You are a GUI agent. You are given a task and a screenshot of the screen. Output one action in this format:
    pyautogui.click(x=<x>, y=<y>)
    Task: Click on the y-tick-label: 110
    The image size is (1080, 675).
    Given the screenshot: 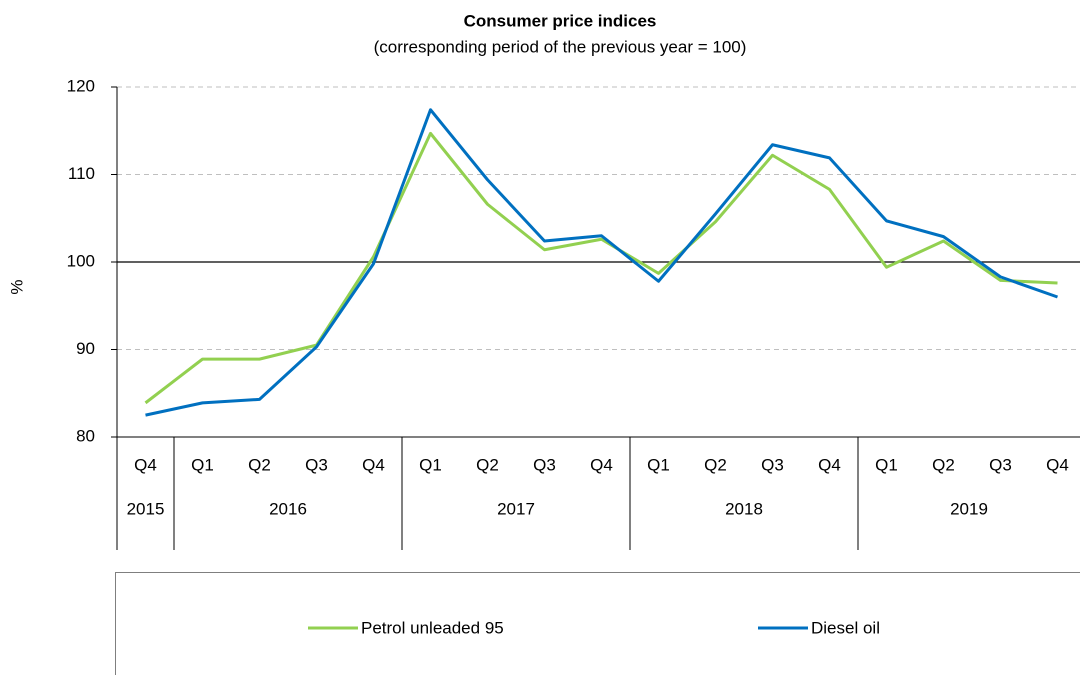 What is the action you would take?
    pyautogui.click(x=81, y=173)
    